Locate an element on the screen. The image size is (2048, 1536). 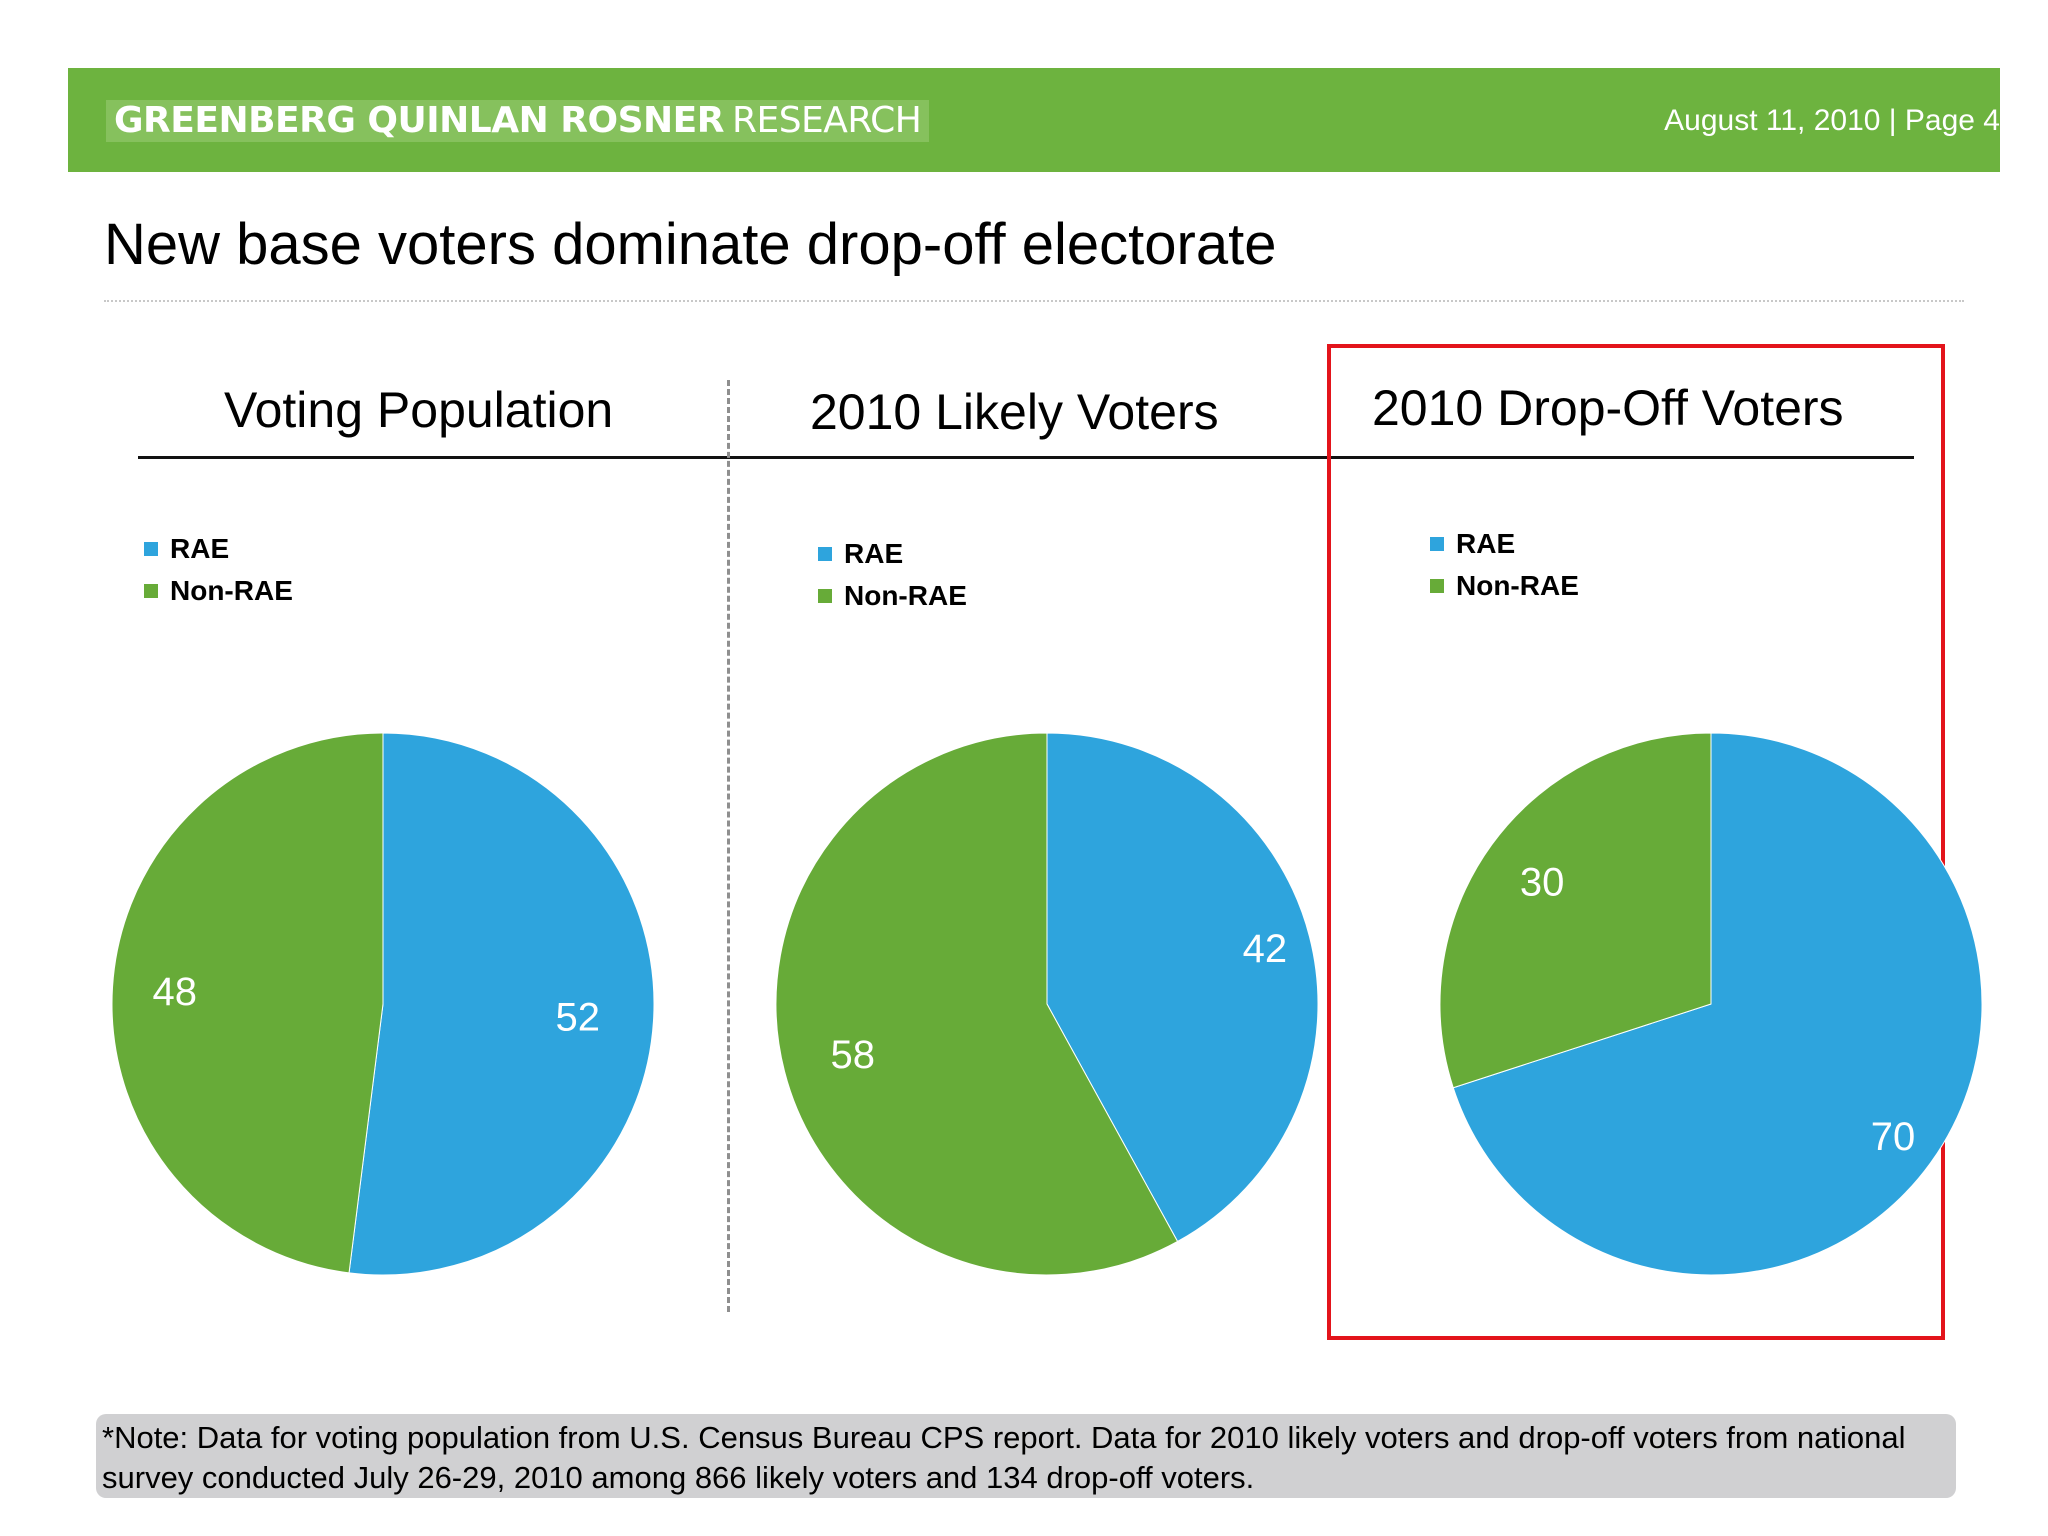
brand-suffix: RESEARCH is located at coordinates (826, 120).